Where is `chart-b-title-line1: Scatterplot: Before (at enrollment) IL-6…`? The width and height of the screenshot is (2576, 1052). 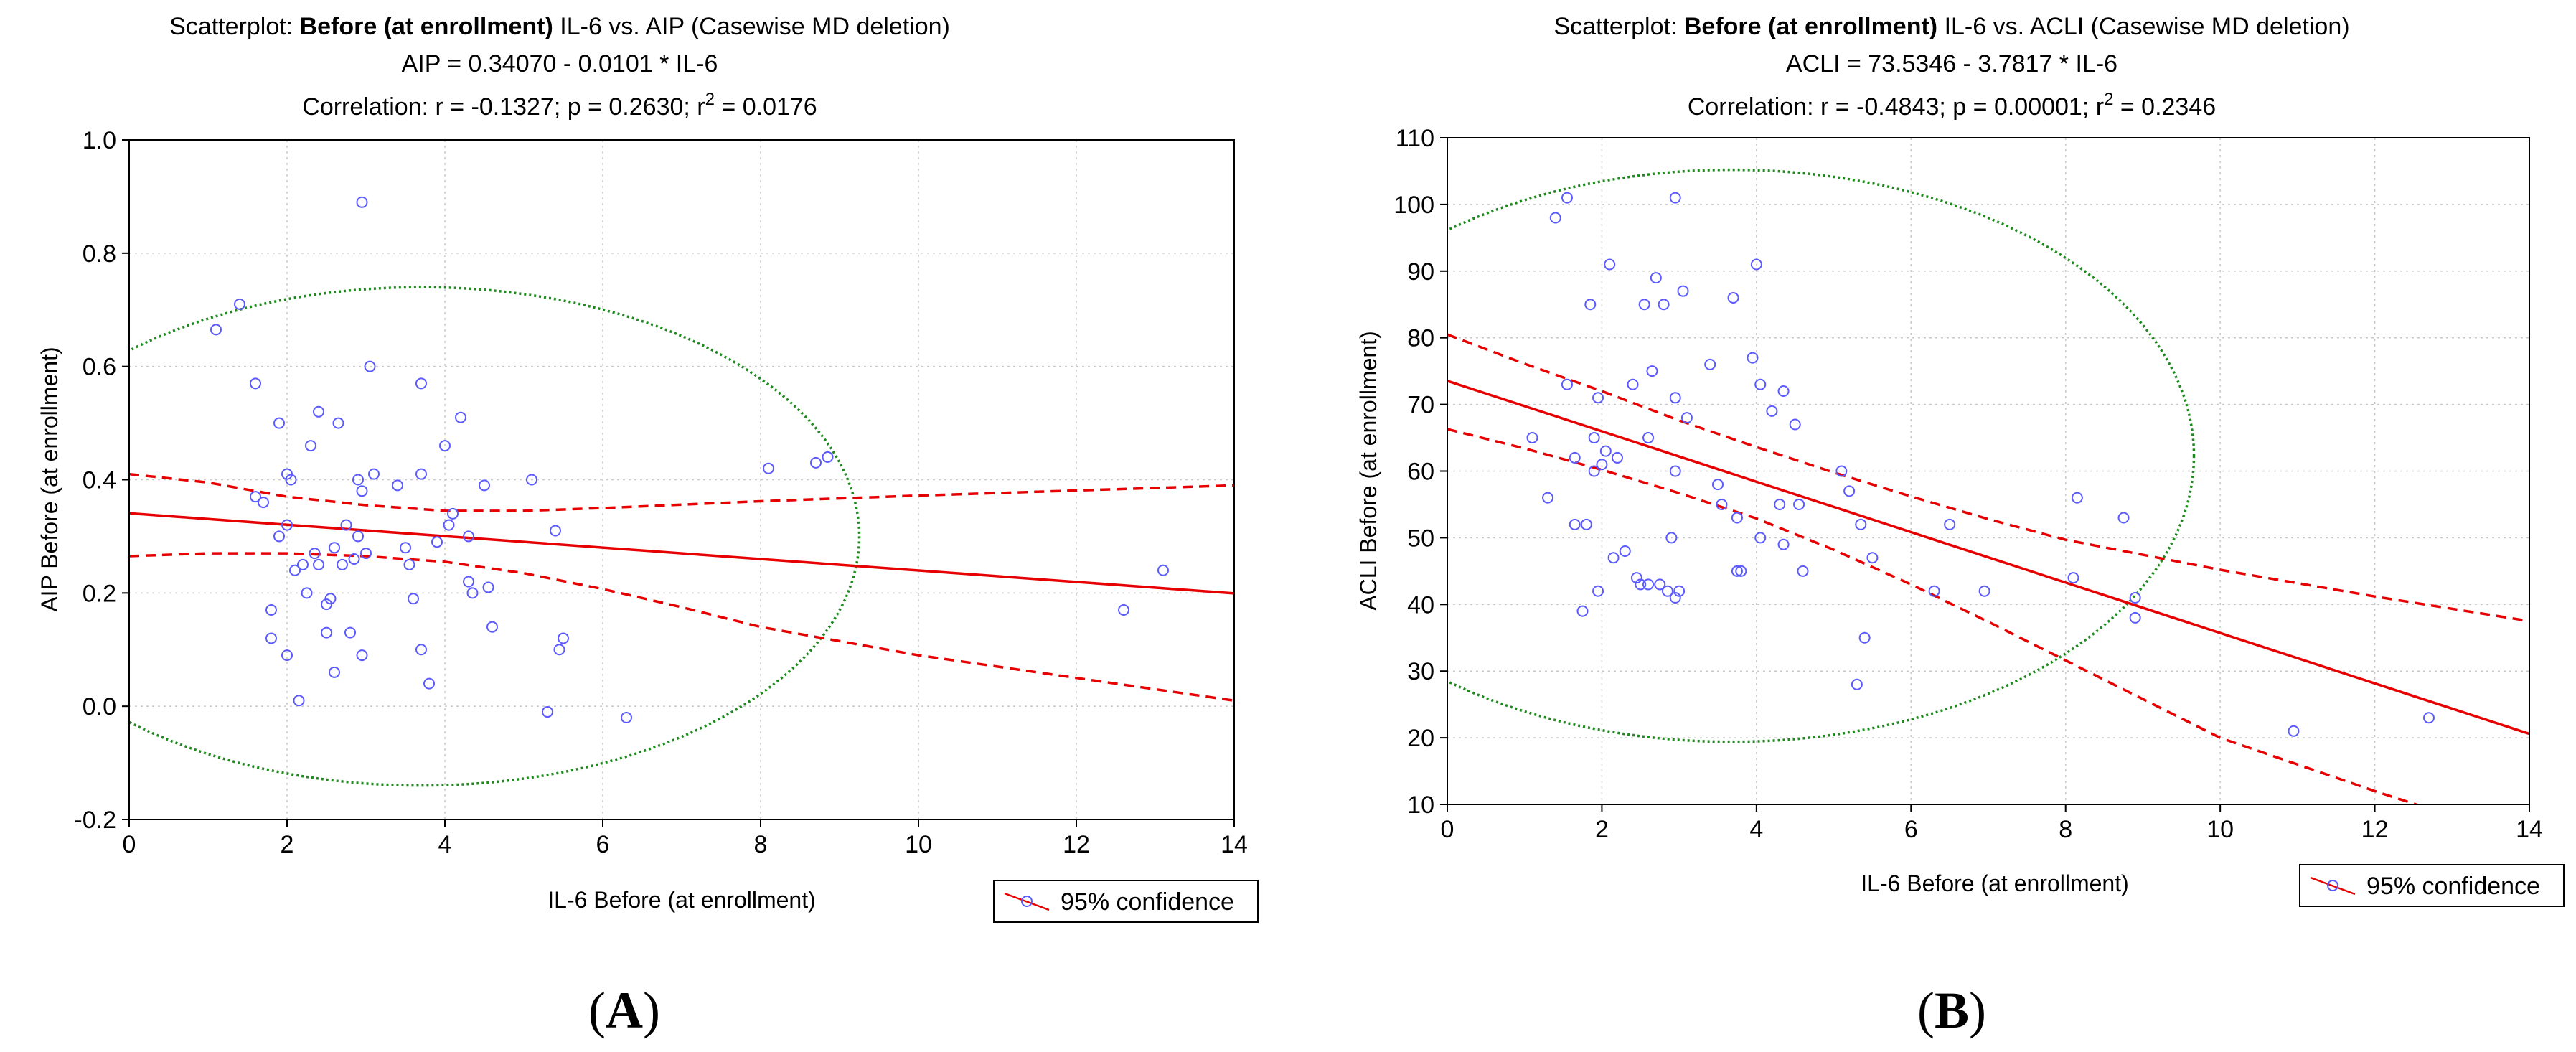 chart-b-title-line1: Scatterplot: Before (at enrollment) IL-6… is located at coordinates (1951, 26).